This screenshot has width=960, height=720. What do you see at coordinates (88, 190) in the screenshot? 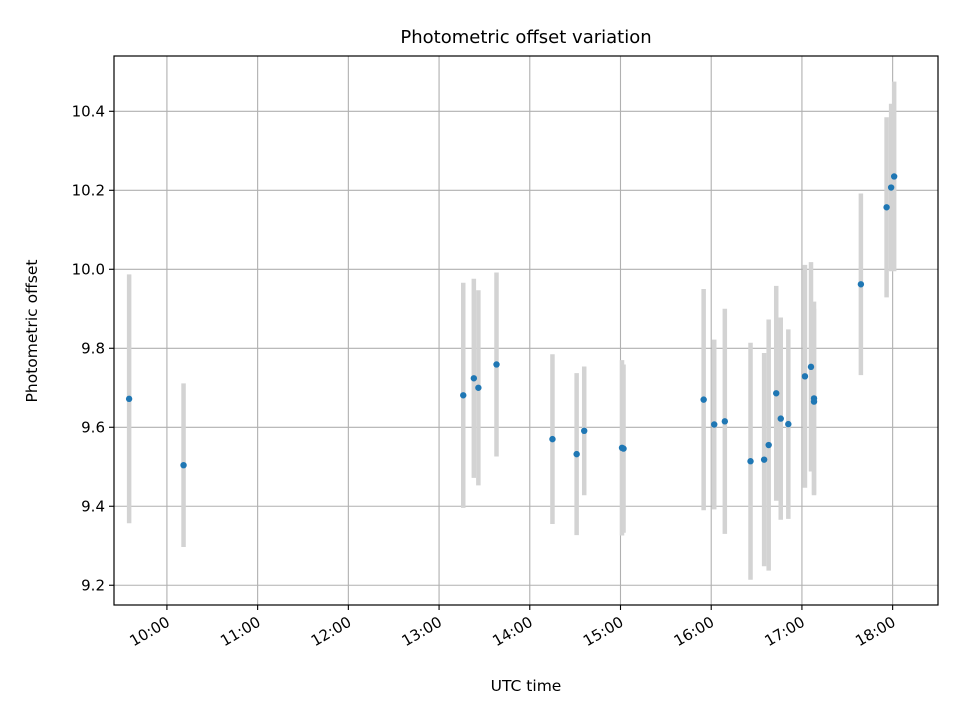
I see `y-tick-label: 10.2` at bounding box center [88, 190].